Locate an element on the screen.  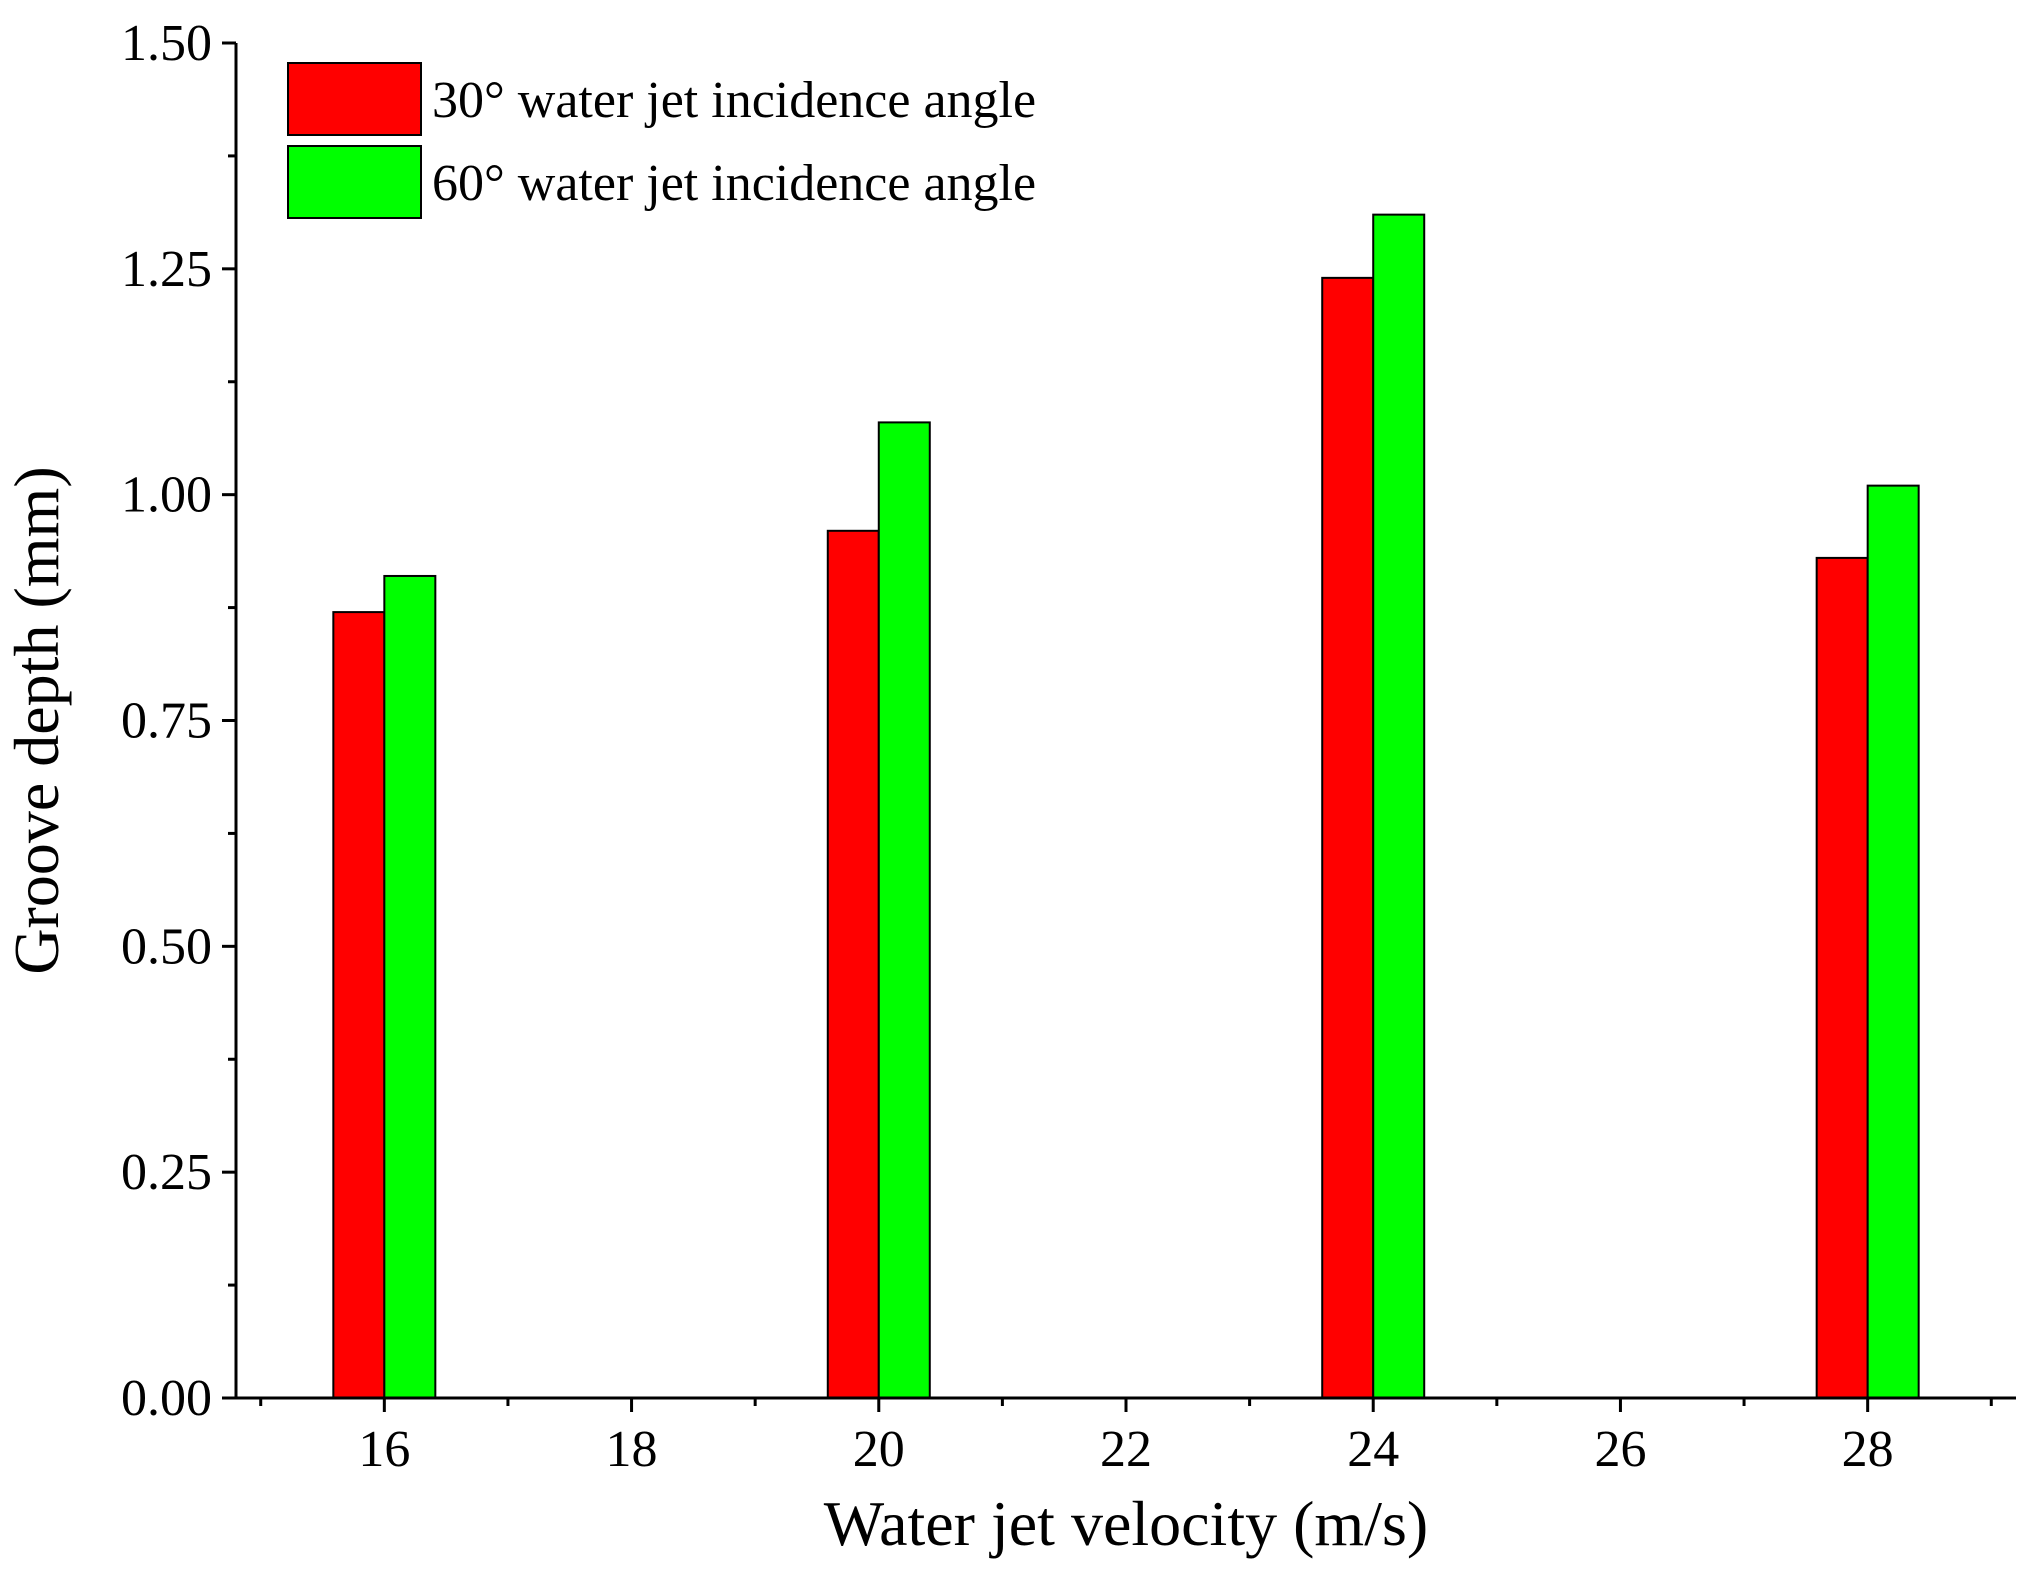
x-tick-label: 26 is located at coordinates (1620, 1449).